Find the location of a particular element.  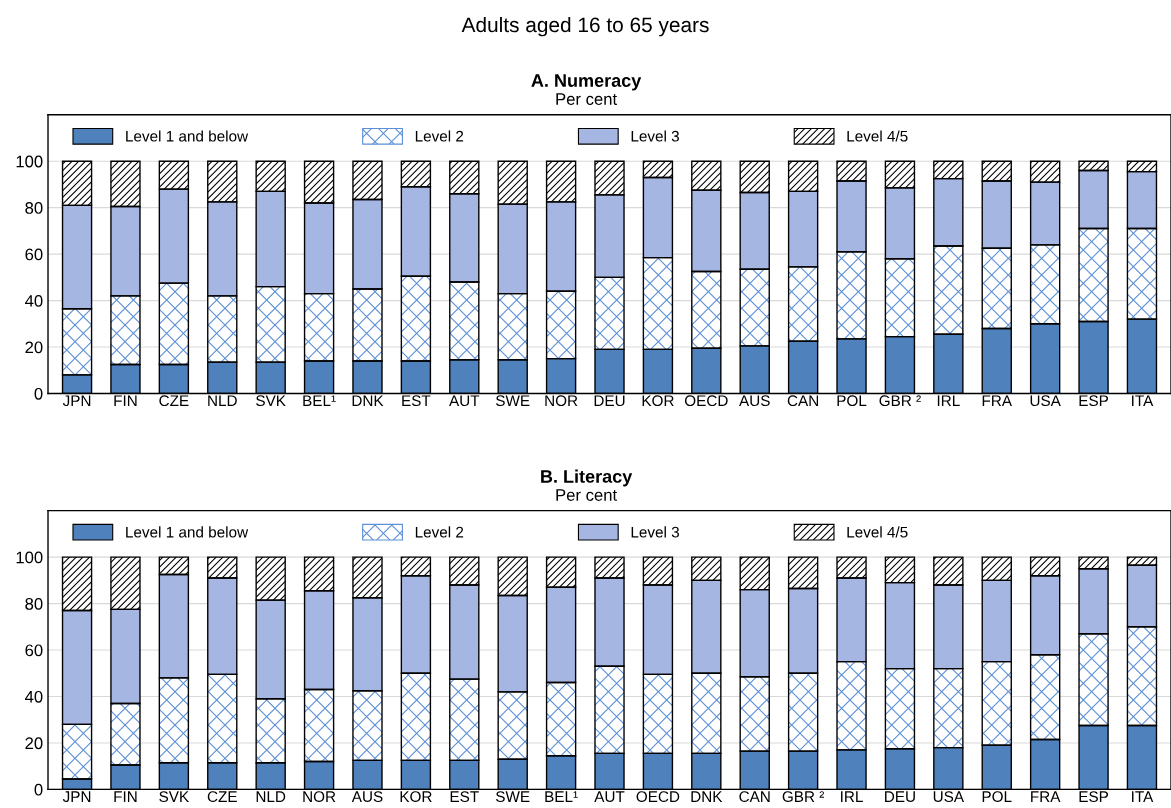

text: Adults aged 16 to 65 years is located at coordinates (585, 26).